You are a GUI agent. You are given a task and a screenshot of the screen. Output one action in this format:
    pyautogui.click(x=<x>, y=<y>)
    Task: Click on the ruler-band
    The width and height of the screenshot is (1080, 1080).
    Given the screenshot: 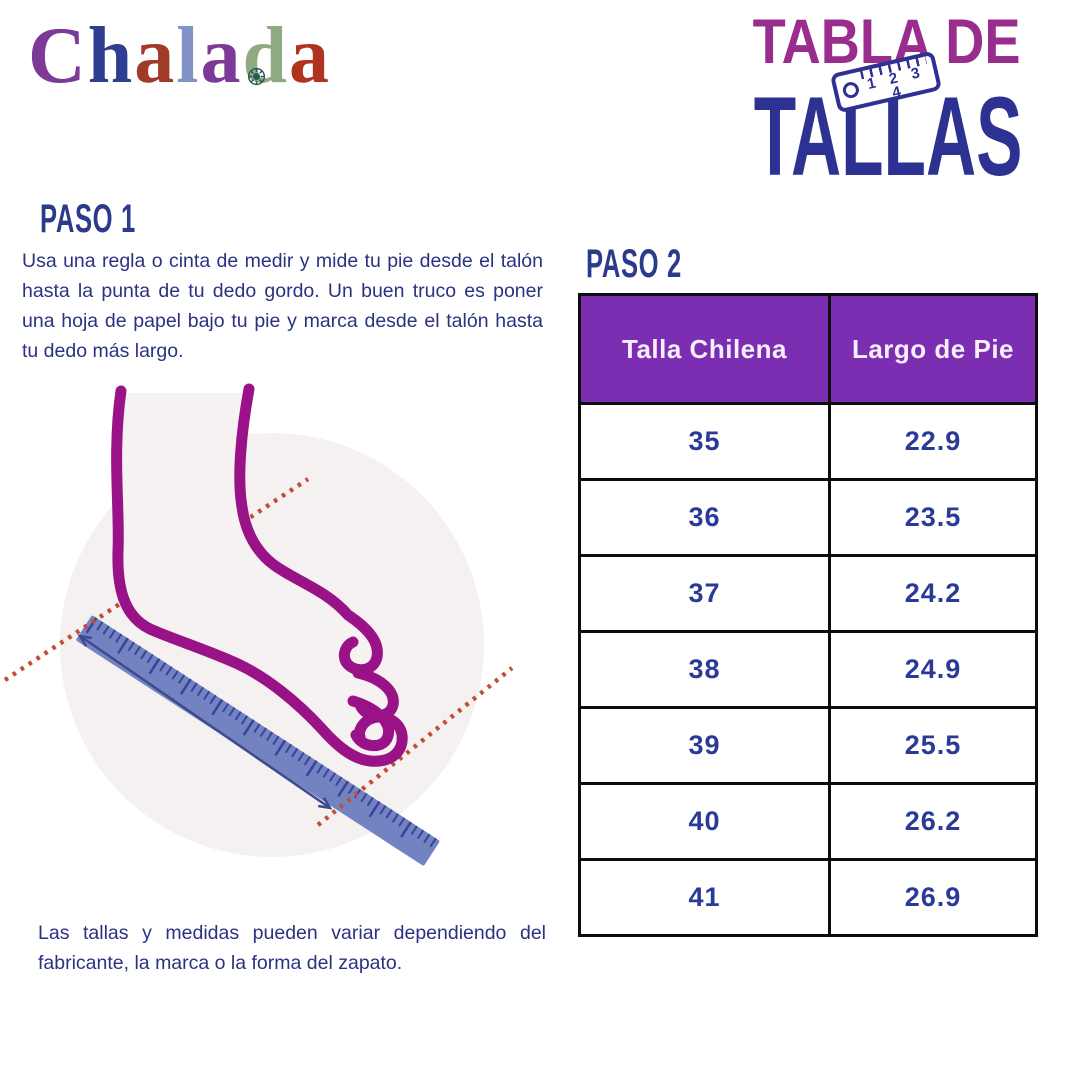 What is the action you would take?
    pyautogui.click(x=258, y=740)
    